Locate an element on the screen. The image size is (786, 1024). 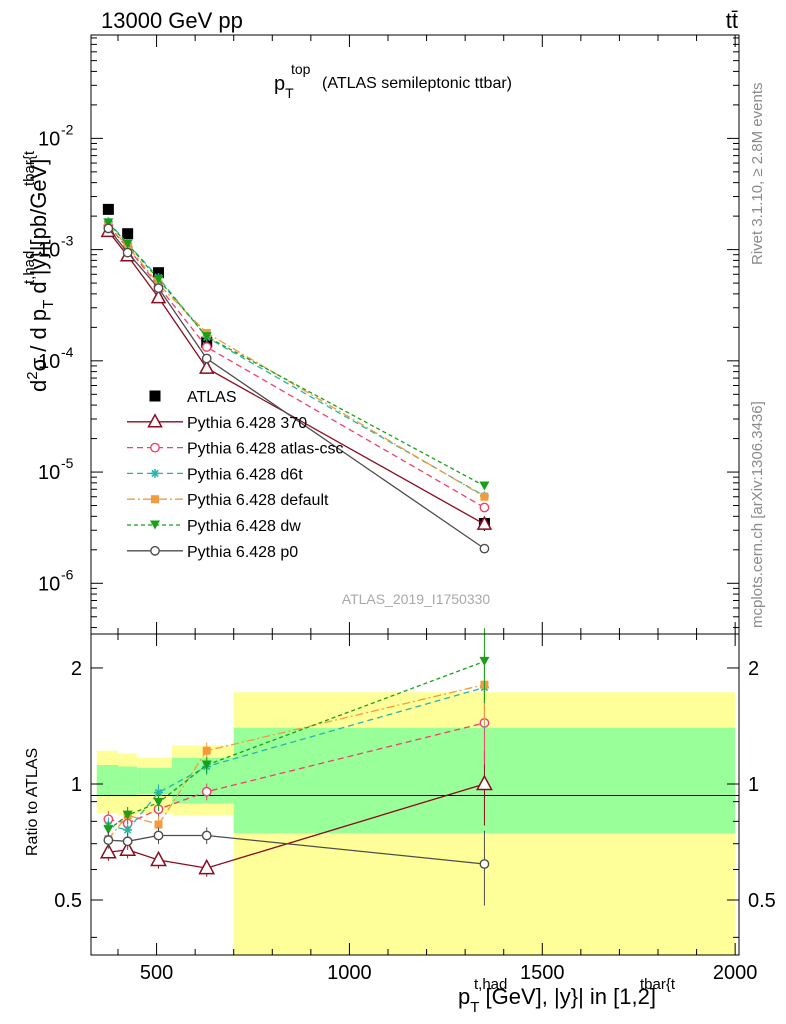
ratio-y-axis-label: Ratio to ATLAS is located at coordinates (32, 802).